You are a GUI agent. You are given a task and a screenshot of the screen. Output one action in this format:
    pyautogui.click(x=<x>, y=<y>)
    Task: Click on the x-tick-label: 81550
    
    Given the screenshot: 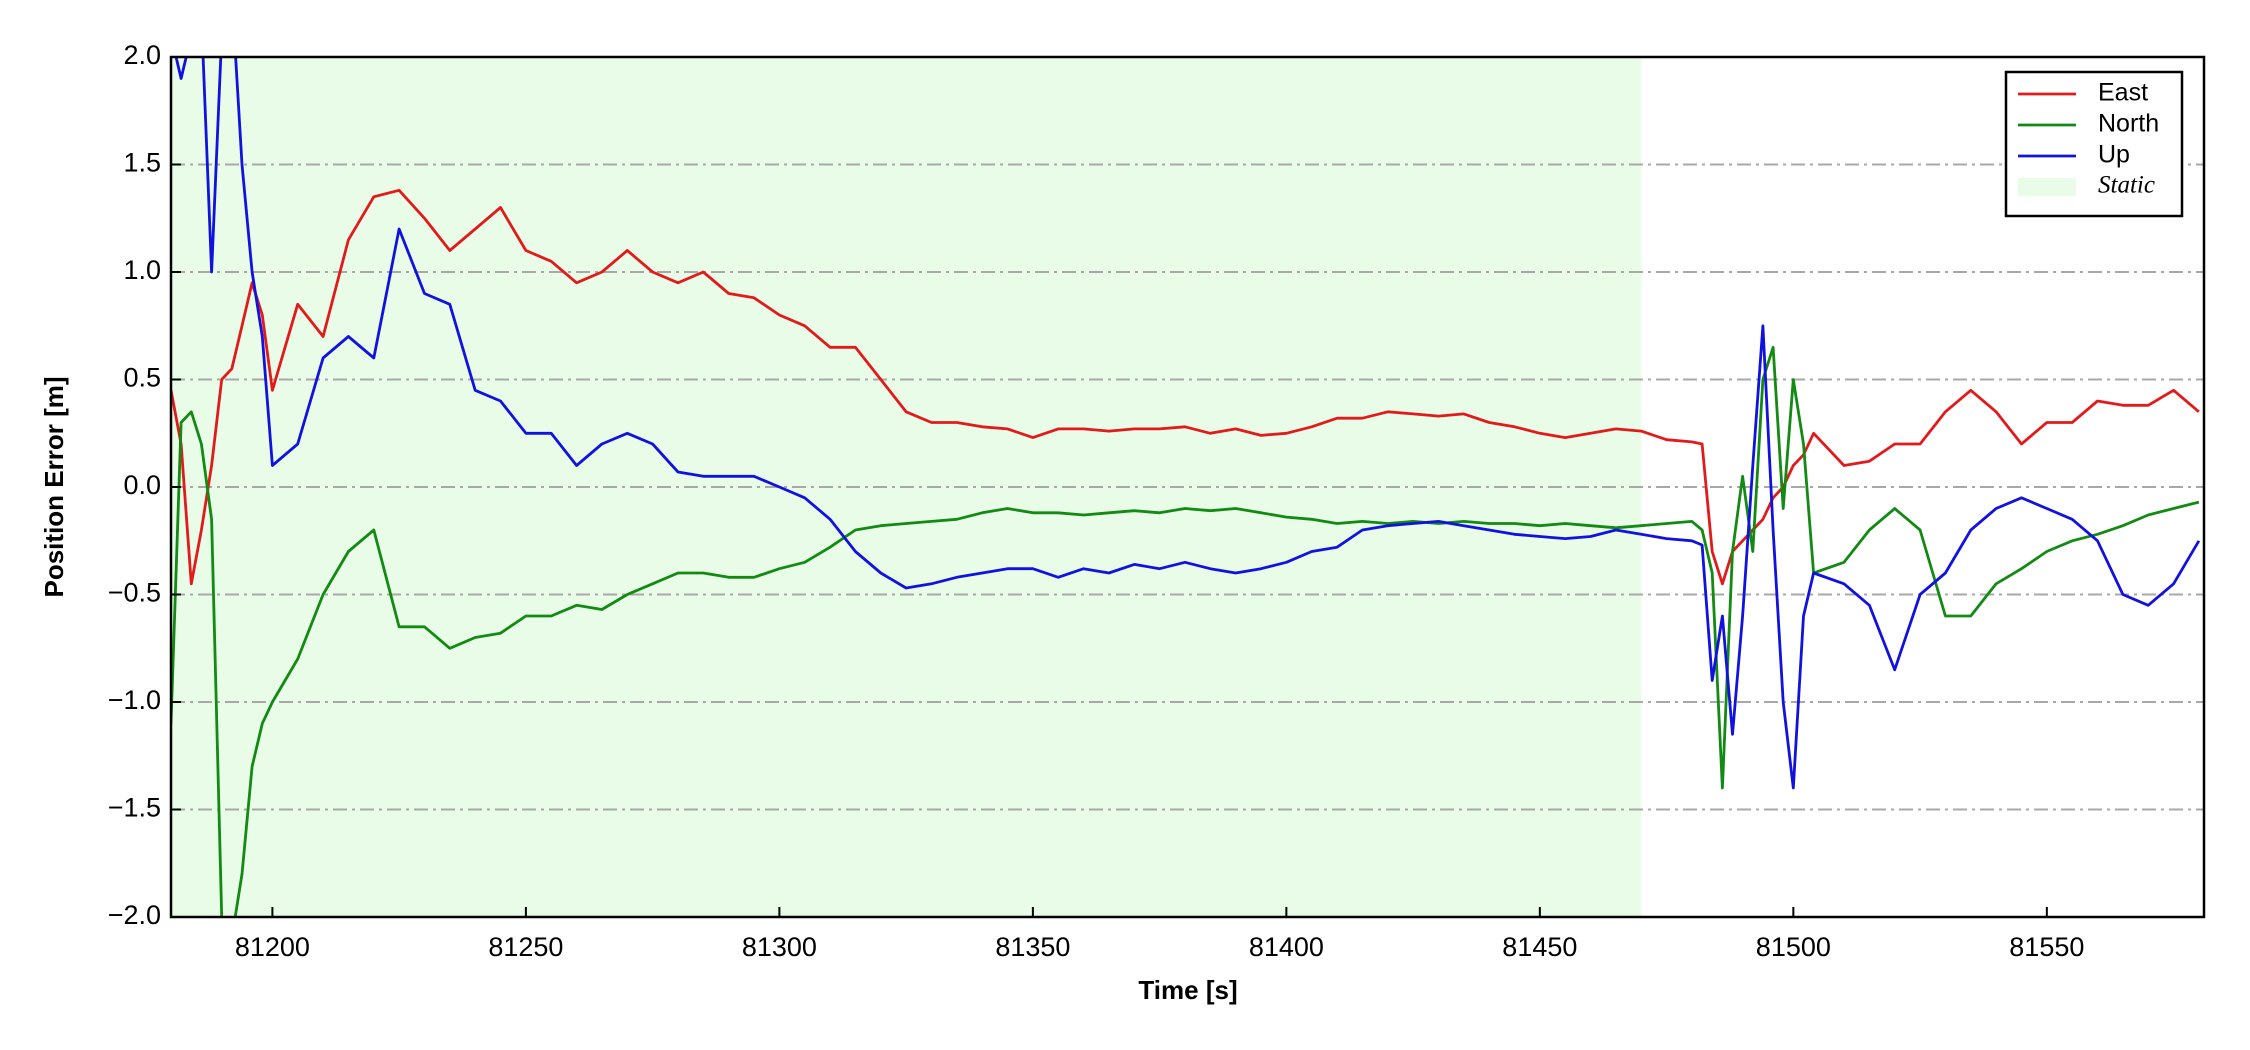 What is the action you would take?
    pyautogui.click(x=2046, y=947)
    